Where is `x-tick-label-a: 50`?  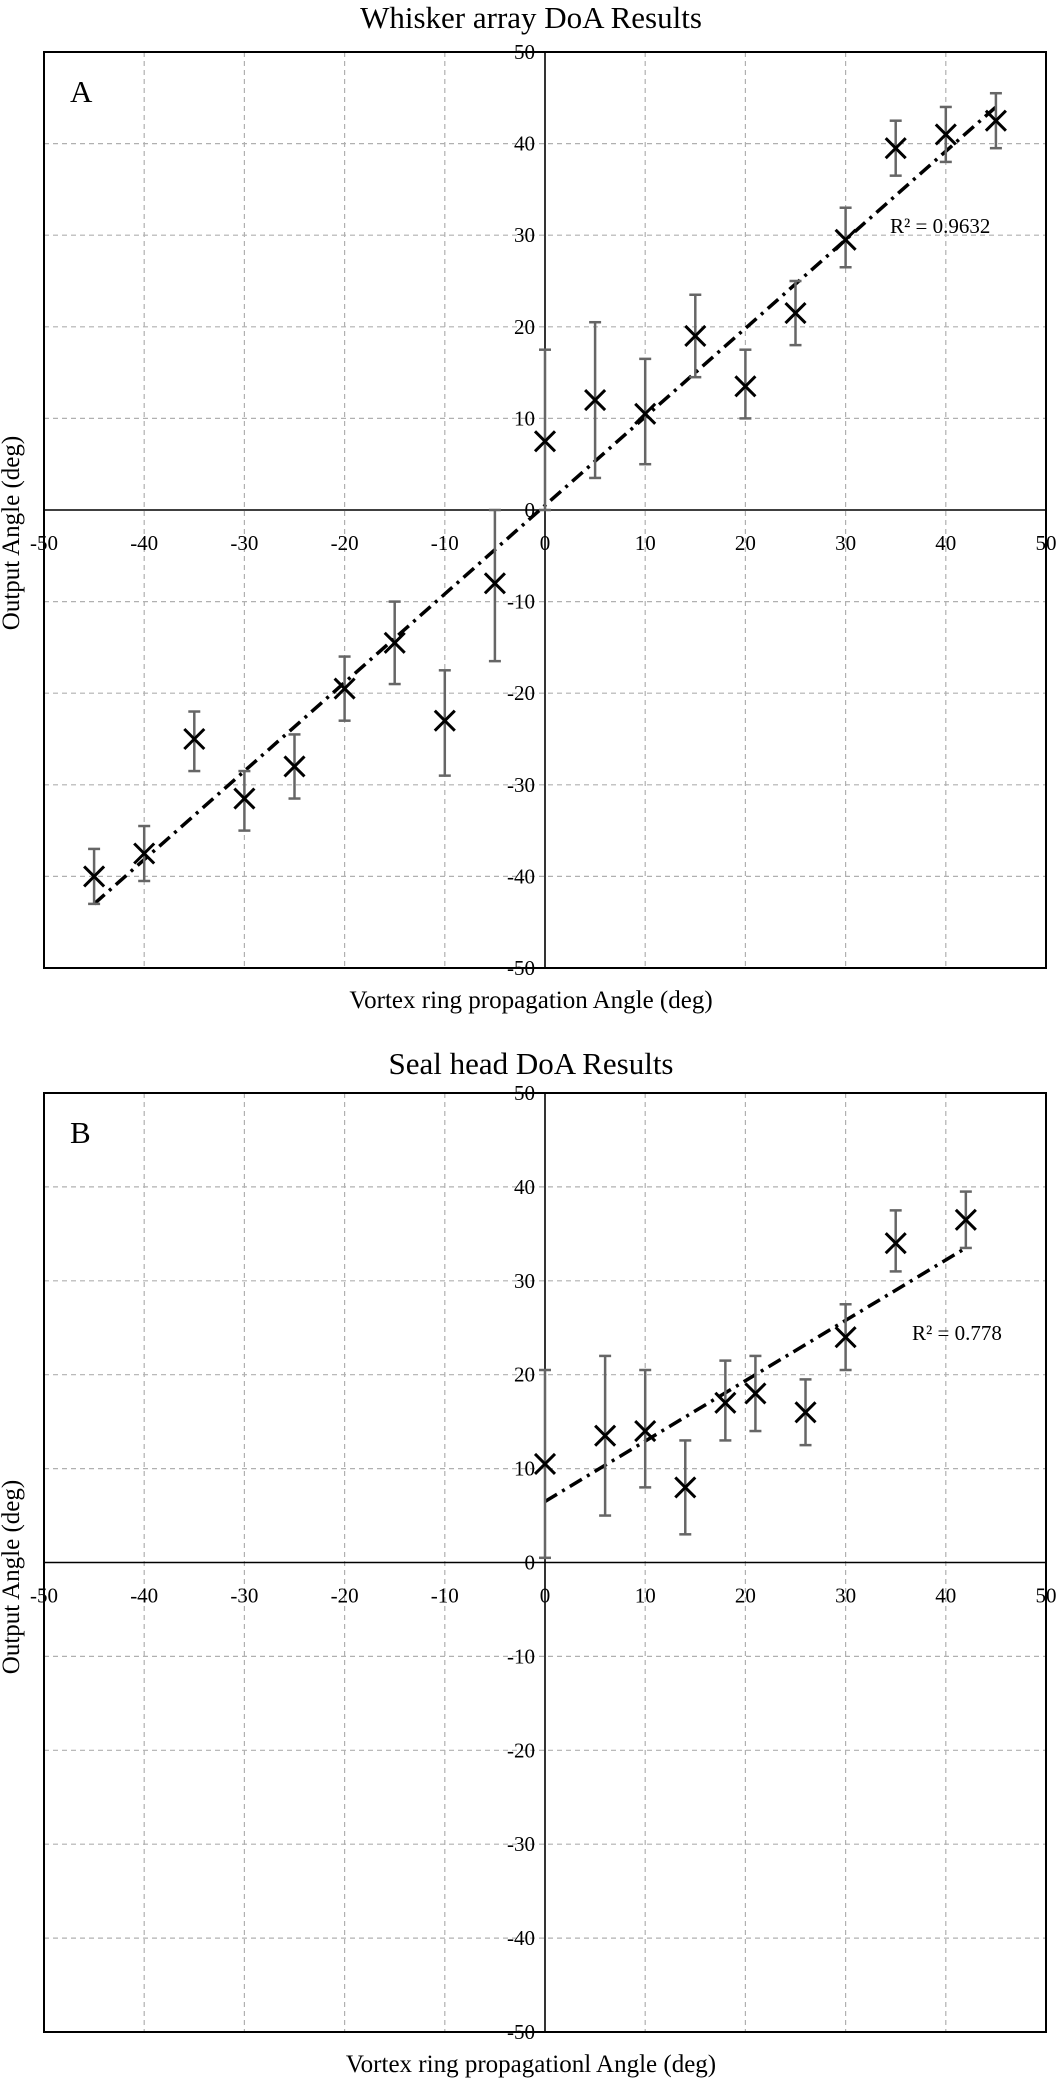
x-tick-label-a: 50 is located at coordinates (1046, 543).